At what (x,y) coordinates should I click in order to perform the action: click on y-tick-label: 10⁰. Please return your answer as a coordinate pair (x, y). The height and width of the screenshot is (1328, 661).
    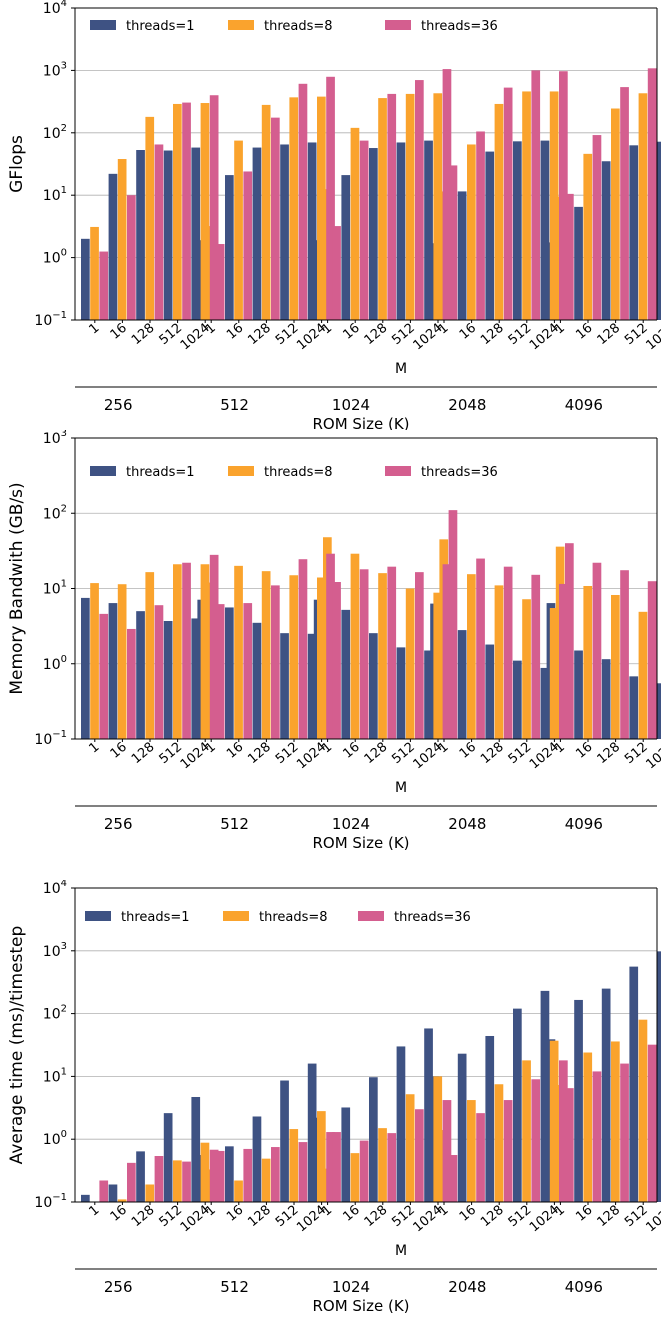
    Looking at the image, I should click on (55, 1138).